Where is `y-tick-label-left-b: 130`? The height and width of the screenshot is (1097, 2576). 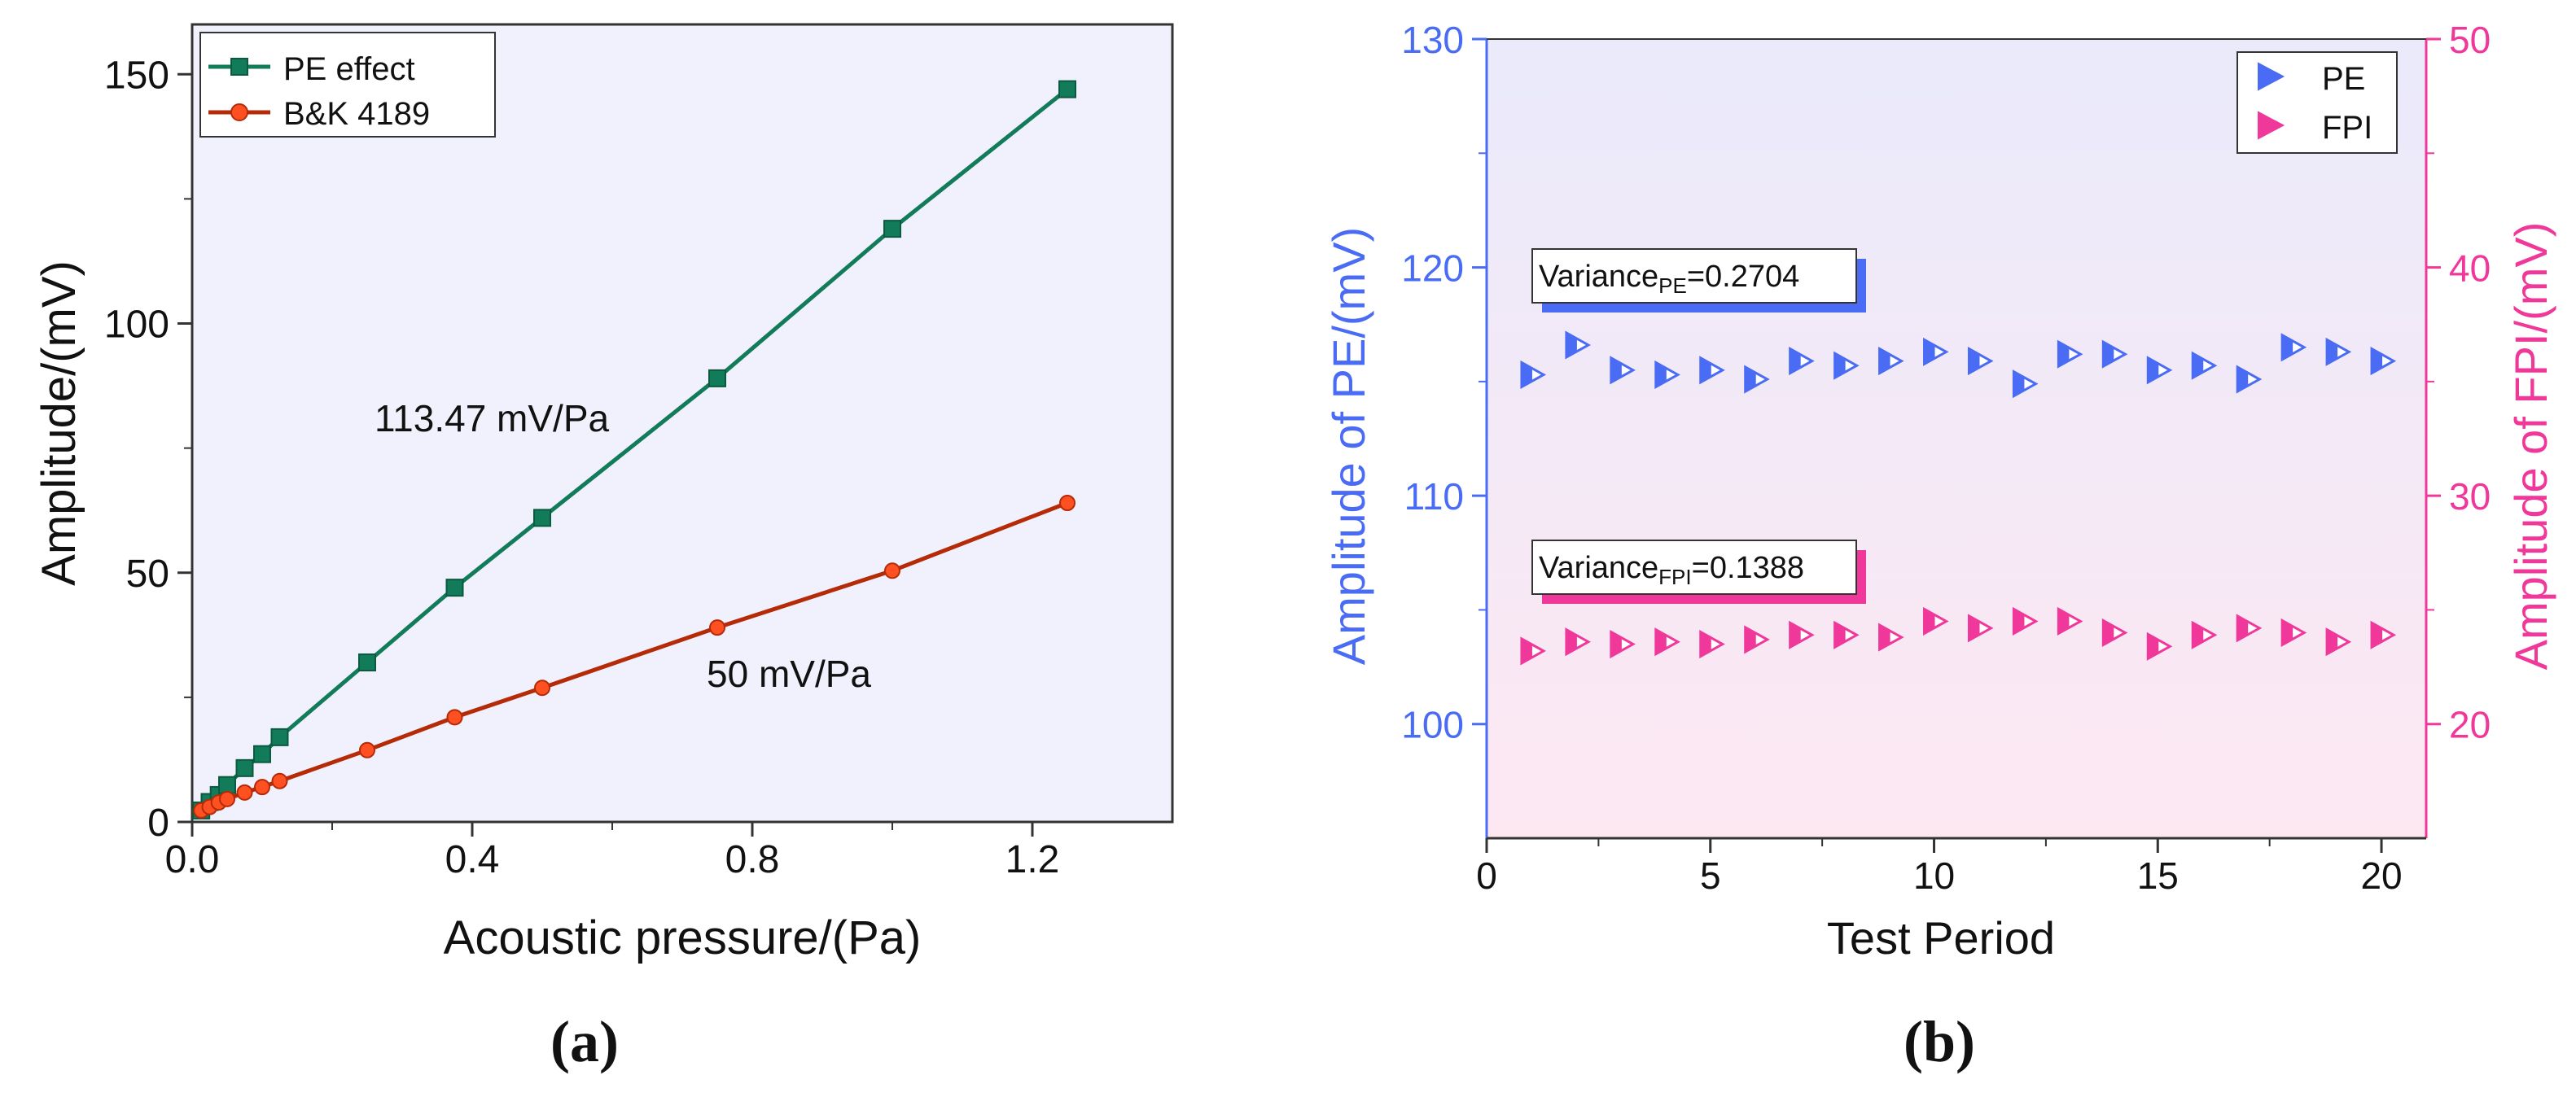
y-tick-label-left-b: 130 is located at coordinates (1432, 40).